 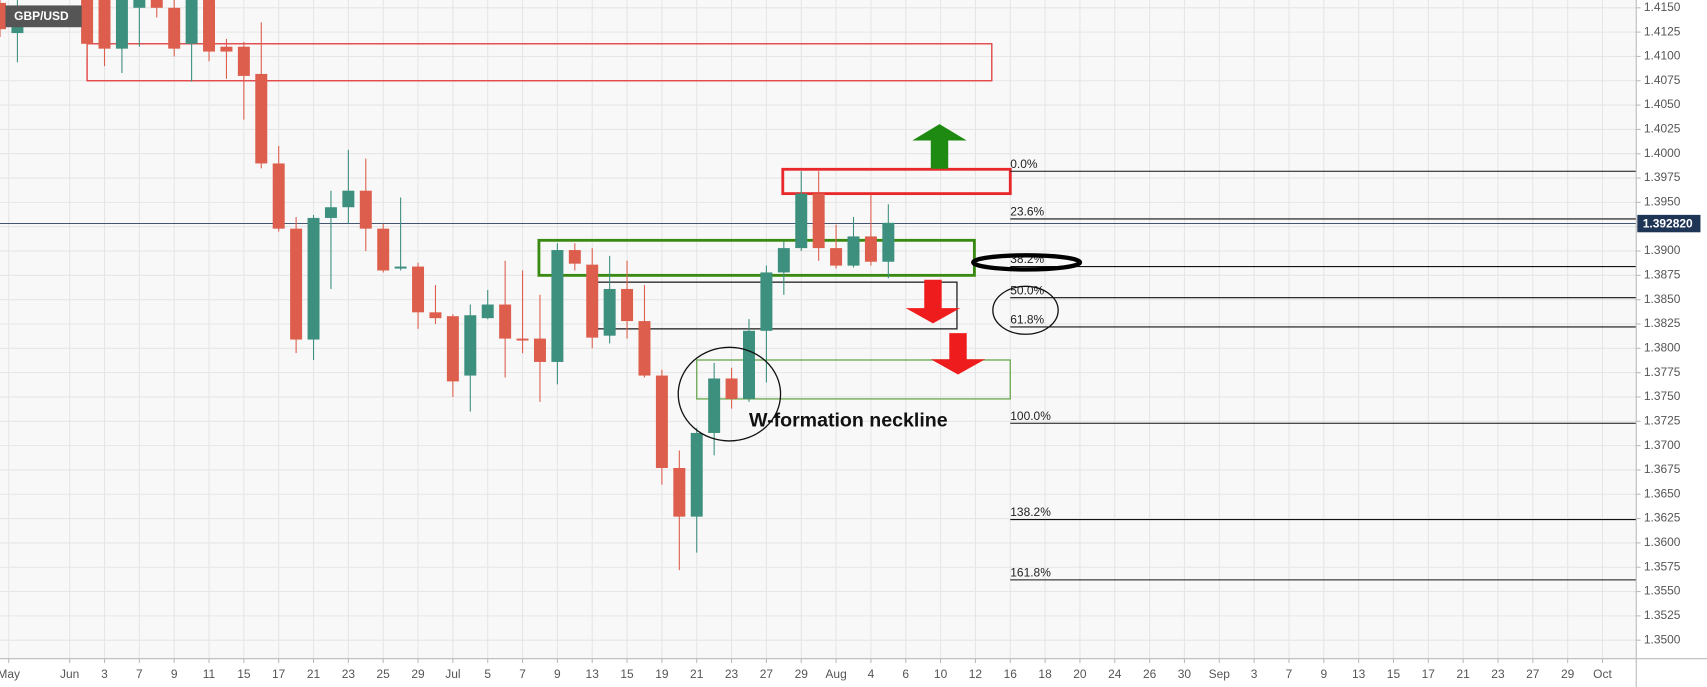 I want to click on y-tick-label: 1.3950, so click(x=1662, y=202).